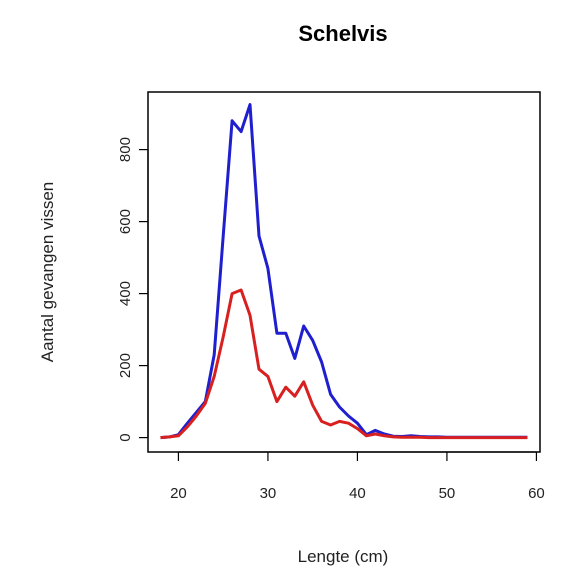  What do you see at coordinates (125, 149) in the screenshot?
I see `y-tick-label: 800` at bounding box center [125, 149].